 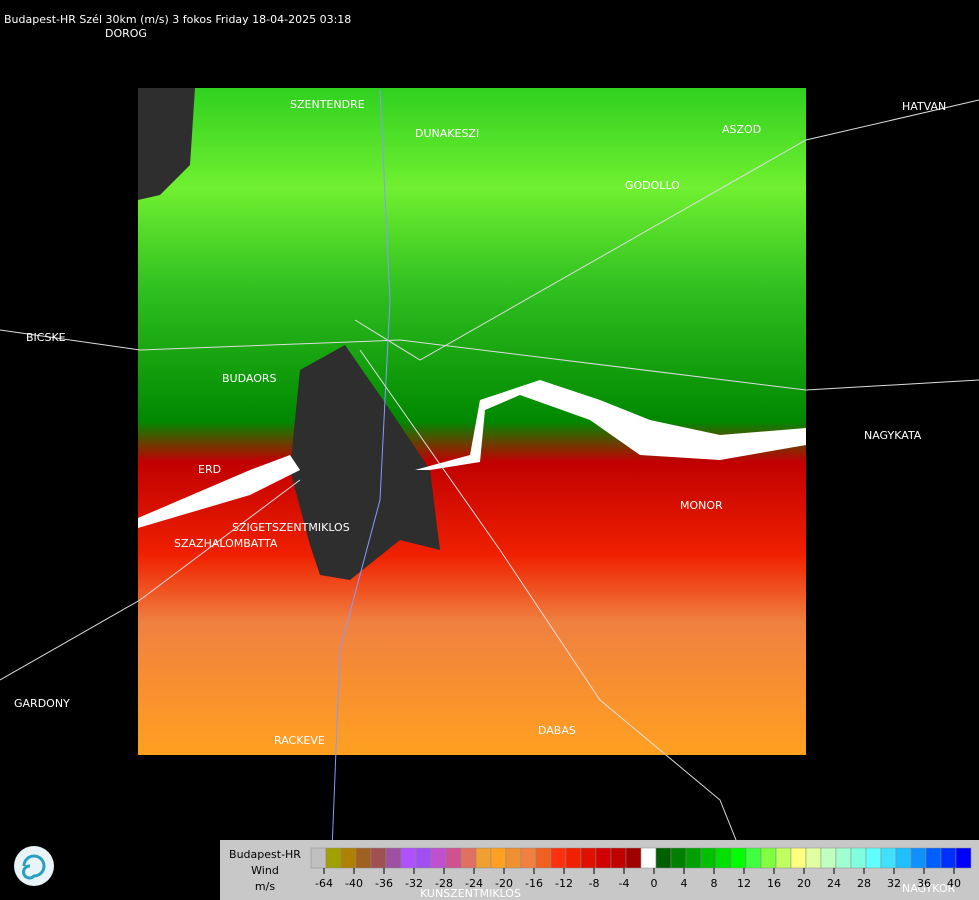 I want to click on legend-tick-label: -40, so click(x=354, y=883).